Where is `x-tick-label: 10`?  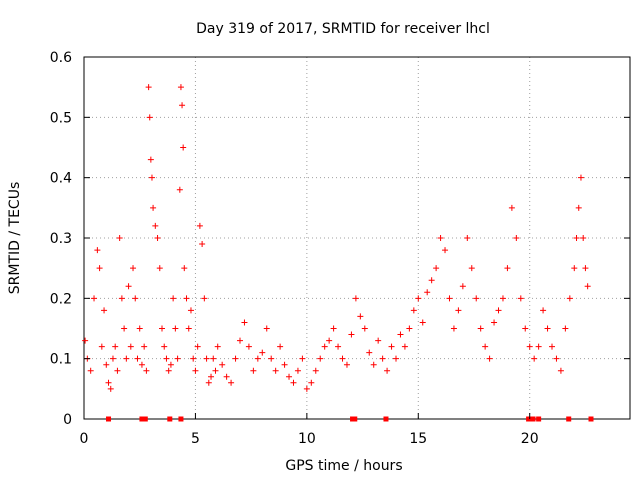
x-tick-label: 10 is located at coordinates (307, 439).